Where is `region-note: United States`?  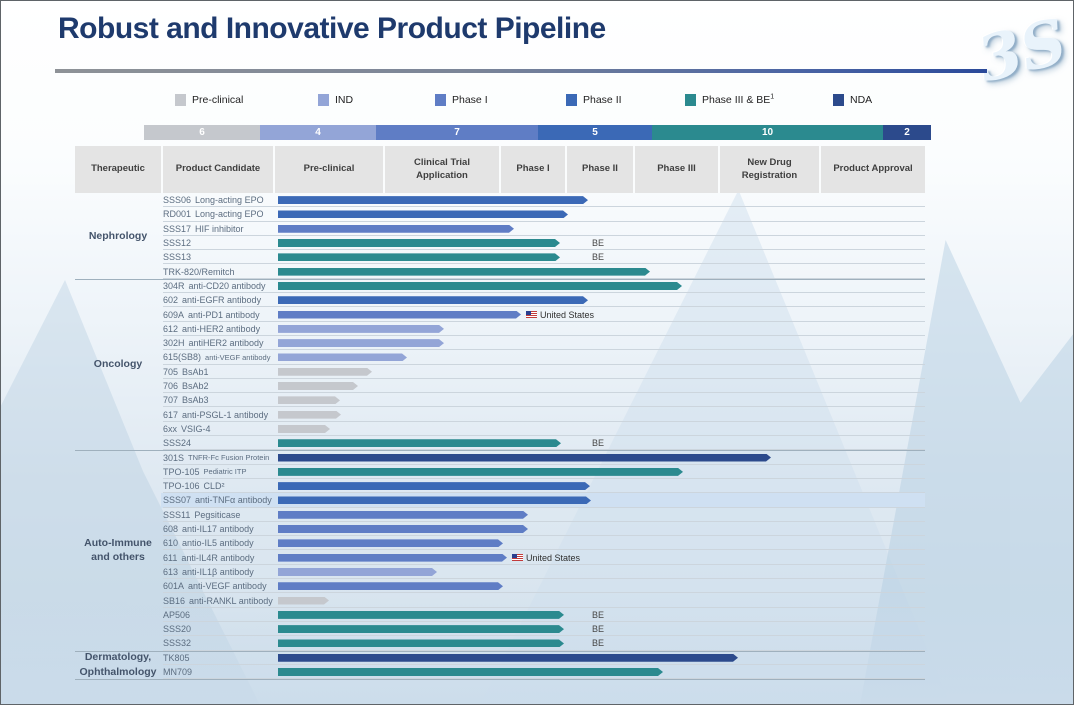 region-note: United States is located at coordinates (560, 315).